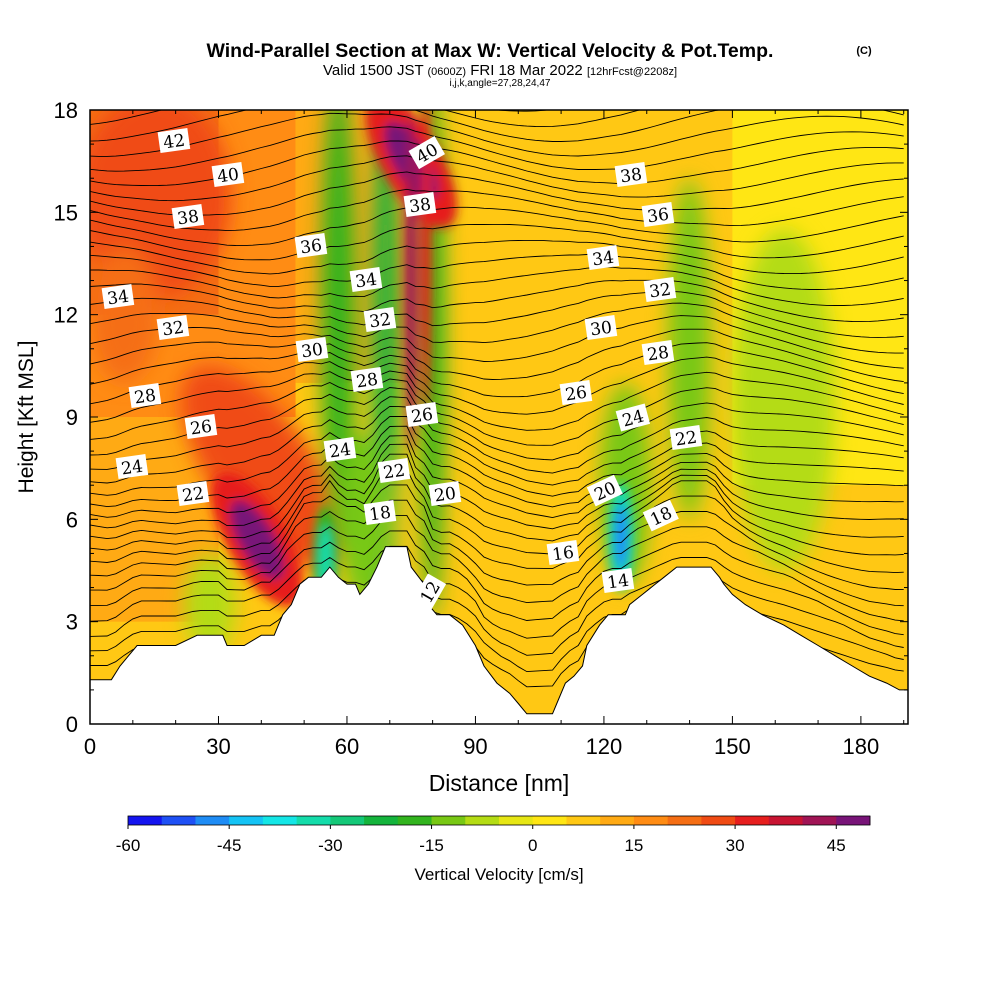 The height and width of the screenshot is (1000, 1000). I want to click on contour-label-text: 36, so click(658, 216).